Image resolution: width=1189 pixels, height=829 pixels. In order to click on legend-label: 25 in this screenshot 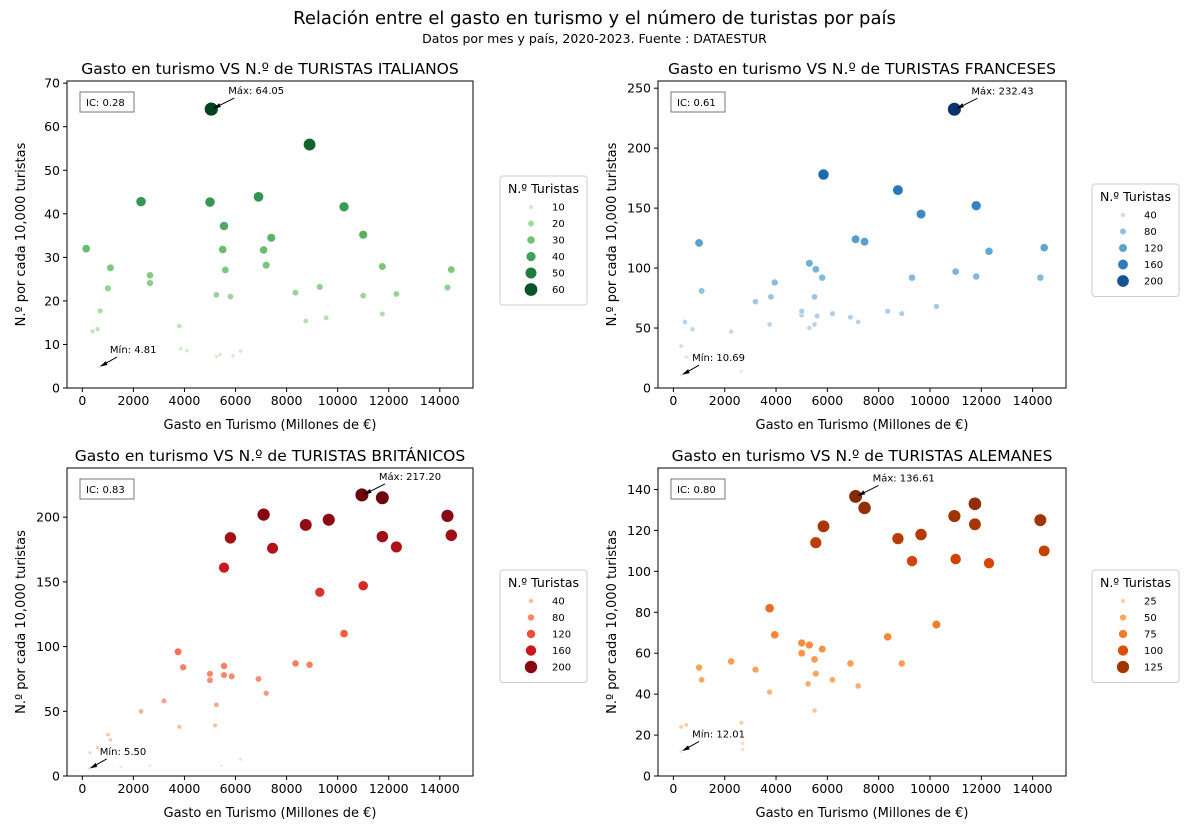, I will do `click(1150, 602)`.